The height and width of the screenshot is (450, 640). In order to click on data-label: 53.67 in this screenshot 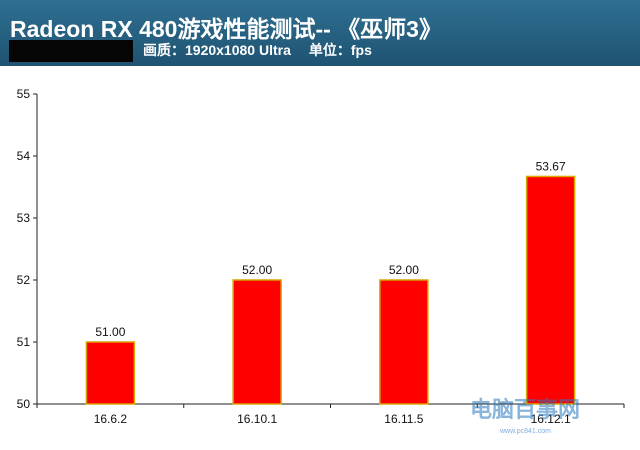, I will do `click(551, 166)`.